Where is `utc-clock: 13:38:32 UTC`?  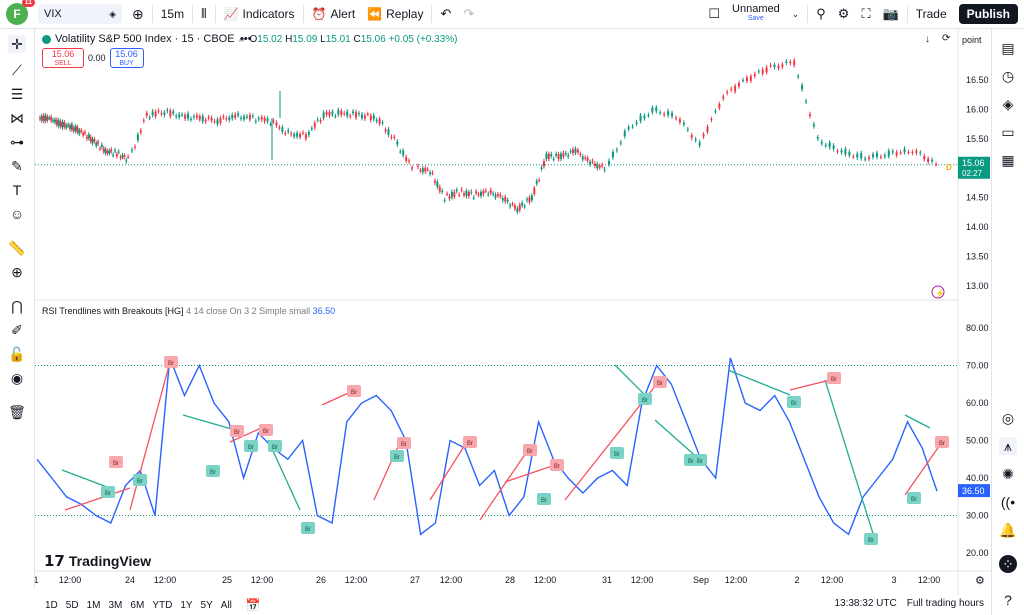
utc-clock: 13:38:32 UTC is located at coordinates (865, 603).